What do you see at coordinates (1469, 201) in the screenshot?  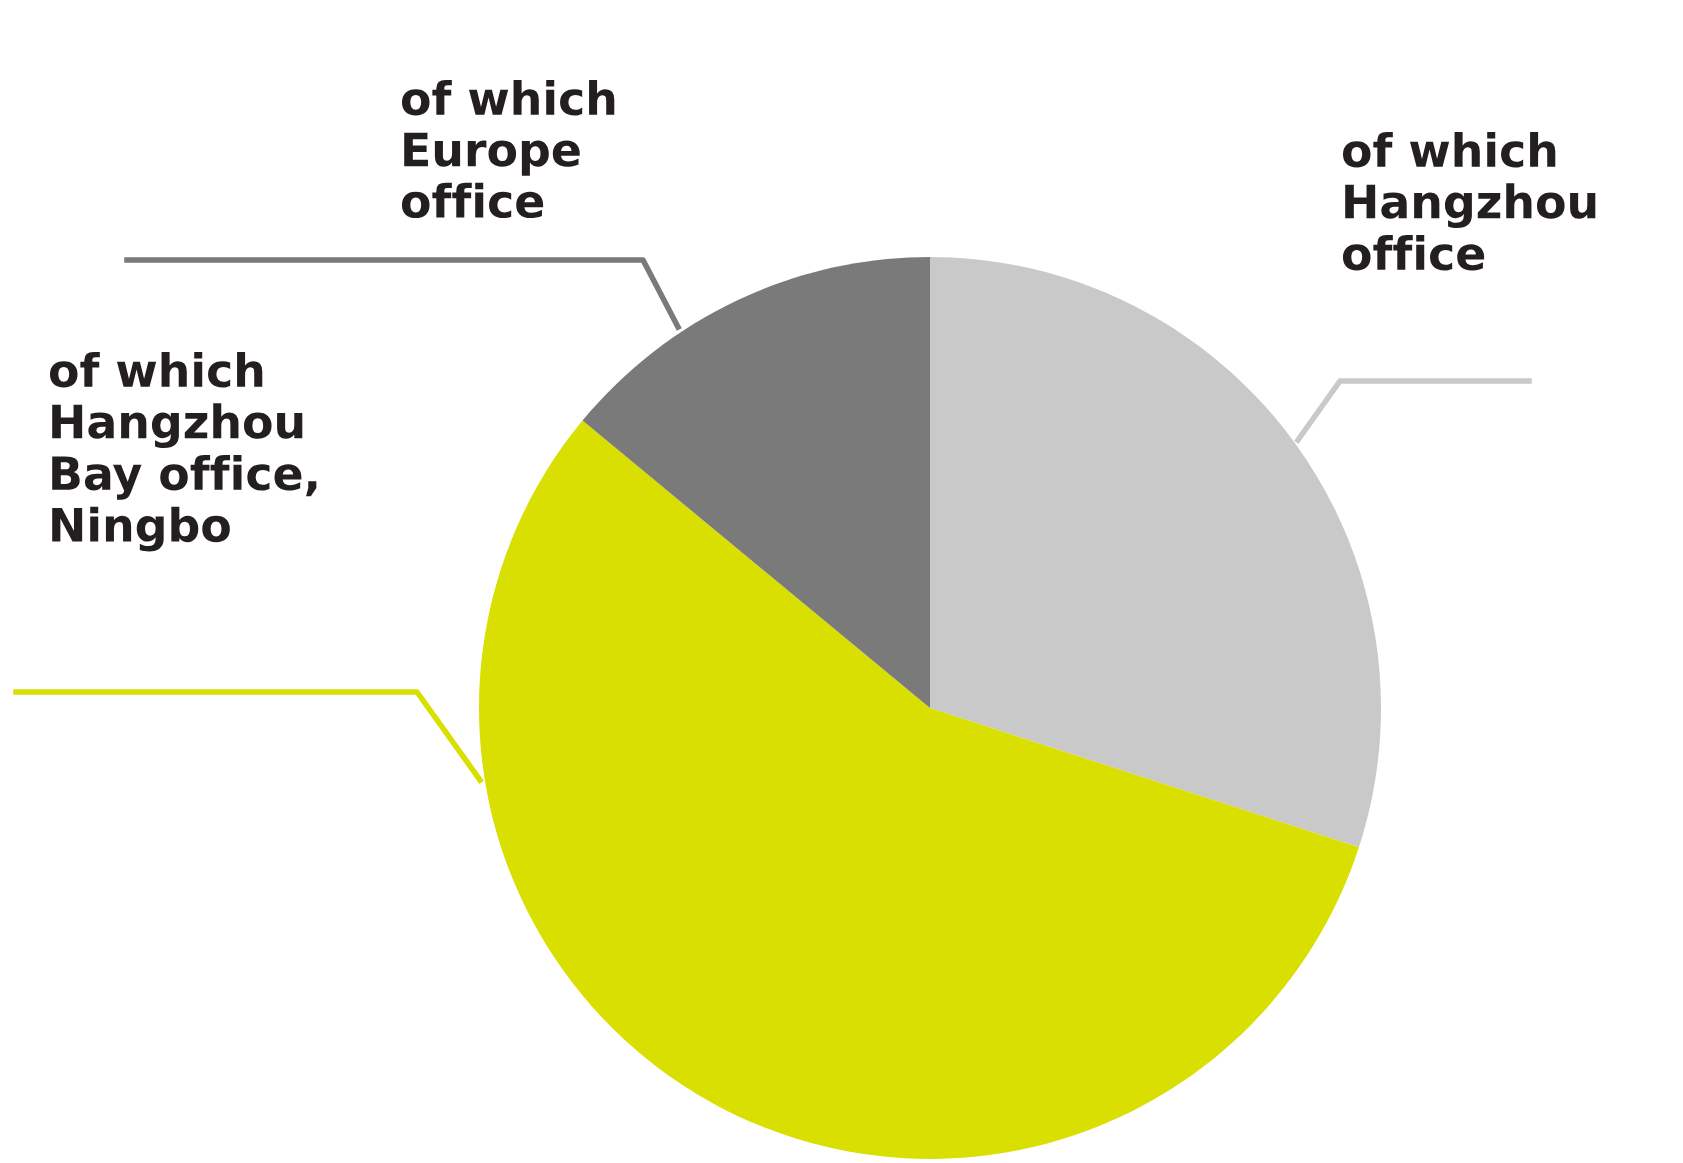 I see `slice-label: of which Hangzhou office` at bounding box center [1469, 201].